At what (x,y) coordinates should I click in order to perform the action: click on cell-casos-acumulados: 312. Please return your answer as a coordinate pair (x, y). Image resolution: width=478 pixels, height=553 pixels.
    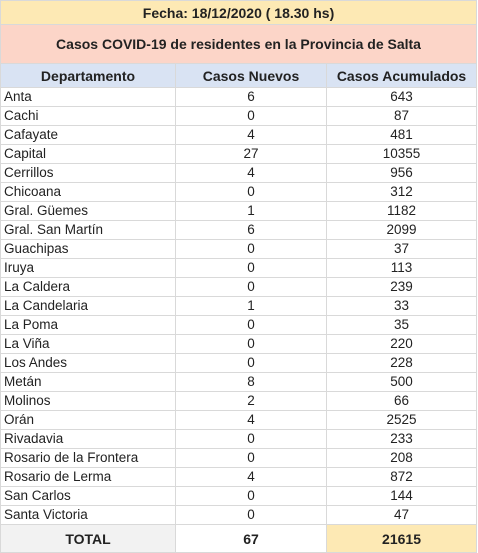
    Looking at the image, I should click on (401, 192).